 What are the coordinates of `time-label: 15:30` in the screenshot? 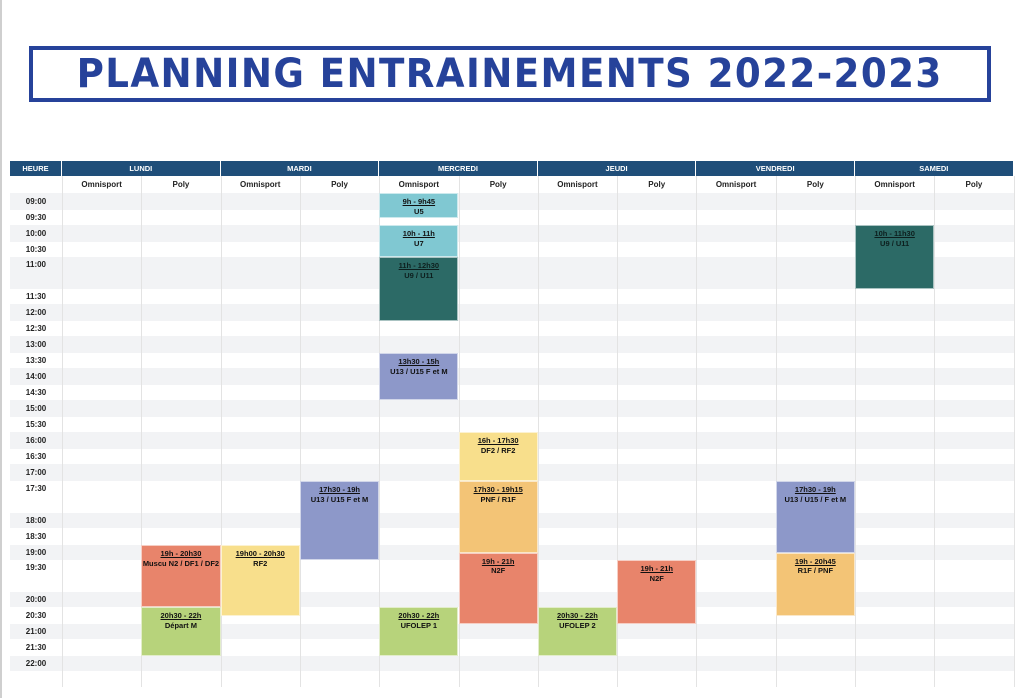 It's located at (36, 424).